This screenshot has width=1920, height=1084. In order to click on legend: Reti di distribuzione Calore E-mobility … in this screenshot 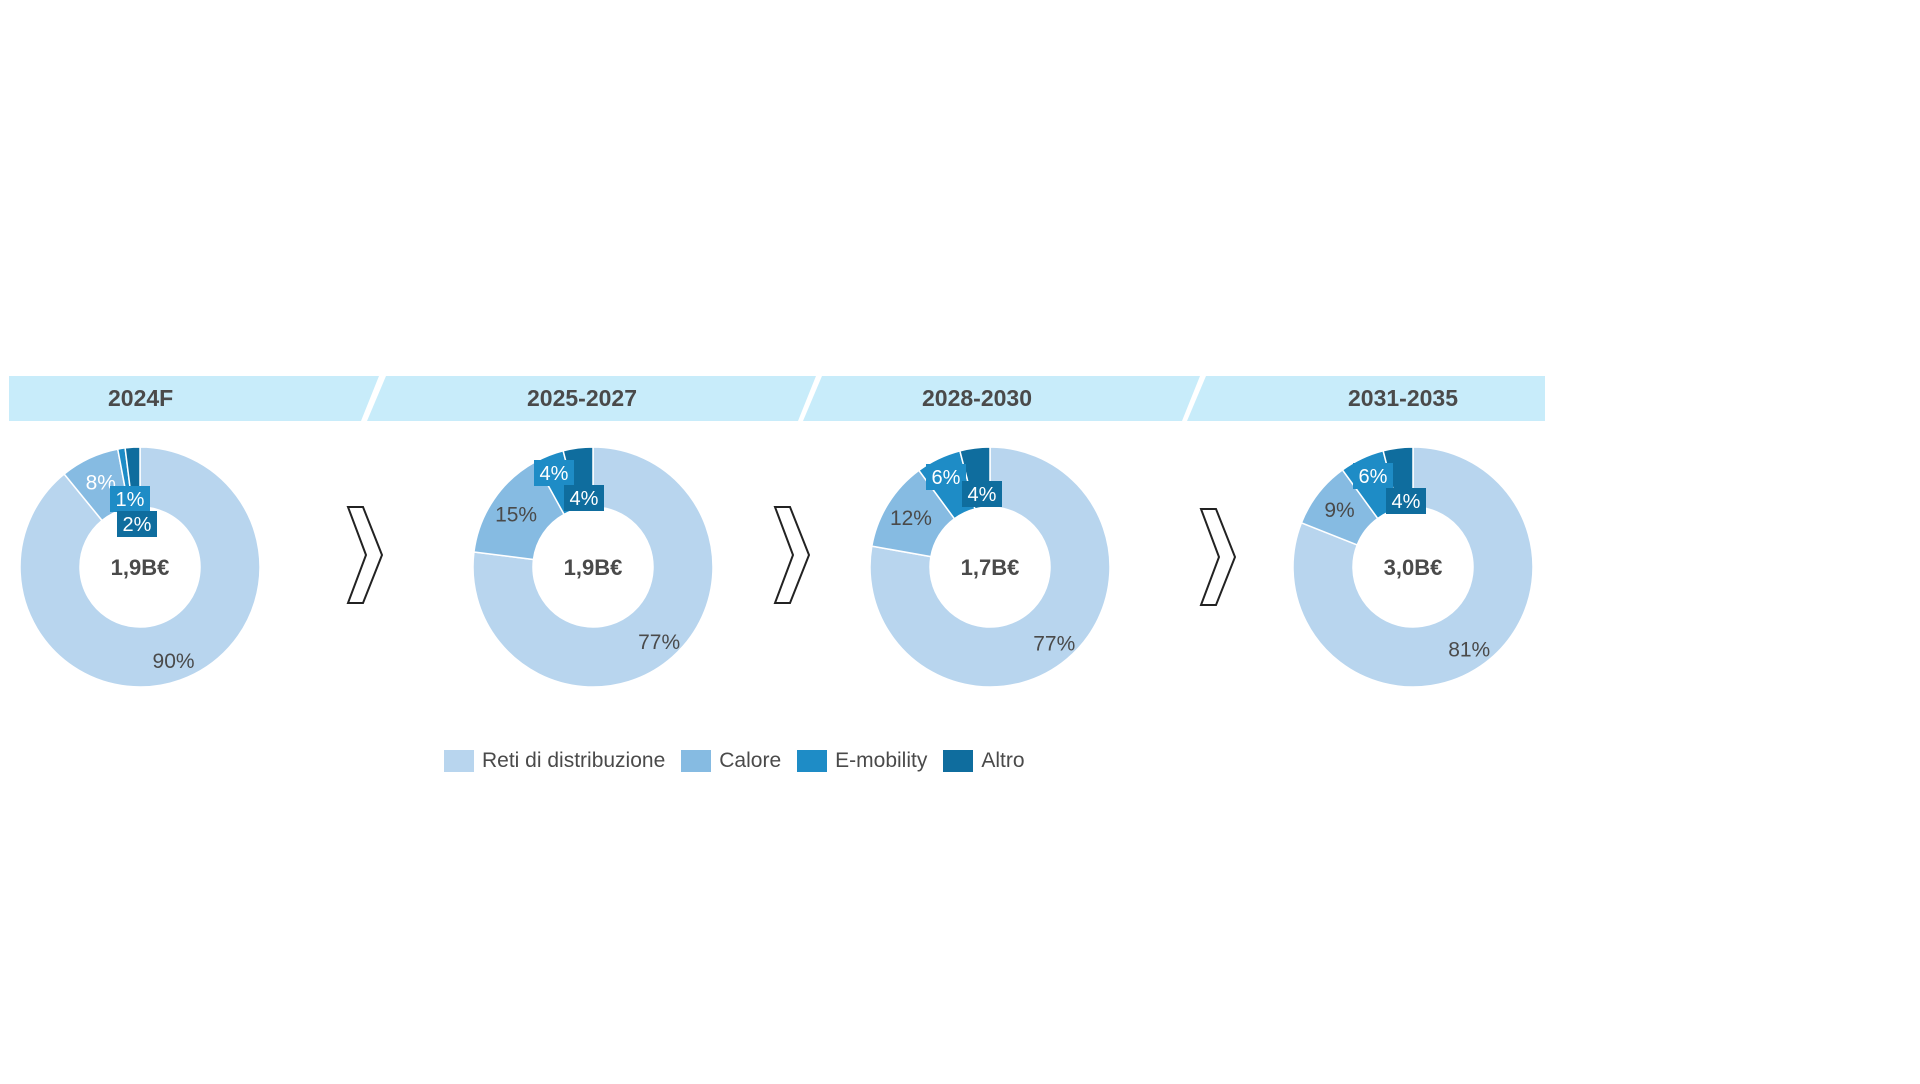, I will do `click(742, 761)`.